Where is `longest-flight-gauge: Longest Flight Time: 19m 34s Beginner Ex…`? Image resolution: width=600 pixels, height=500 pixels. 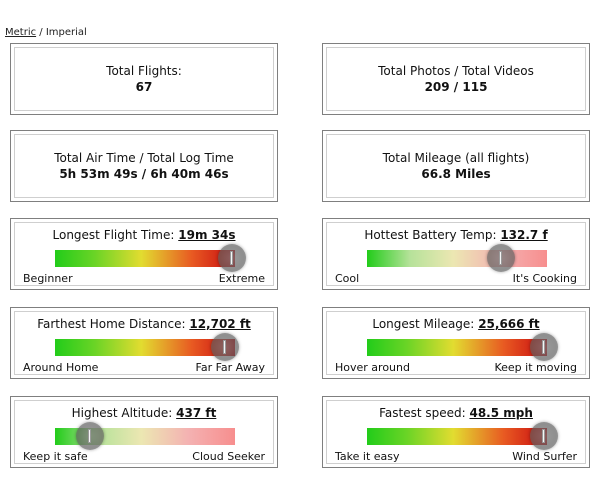
longest-flight-gauge: Longest Flight Time: 19m 34s Beginner Ex… is located at coordinates (144, 254).